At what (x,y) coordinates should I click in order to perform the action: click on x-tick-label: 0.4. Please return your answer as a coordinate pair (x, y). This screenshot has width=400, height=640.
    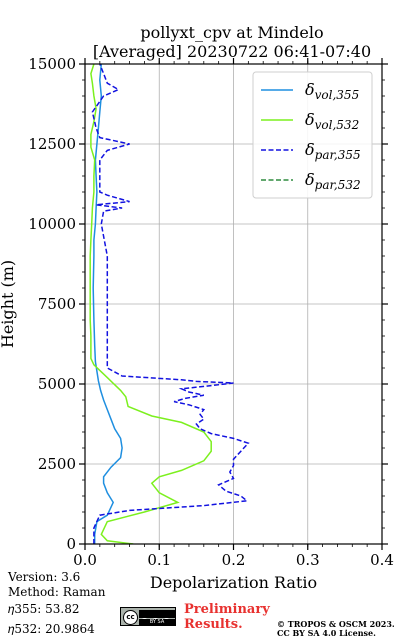
    Looking at the image, I should click on (382, 560).